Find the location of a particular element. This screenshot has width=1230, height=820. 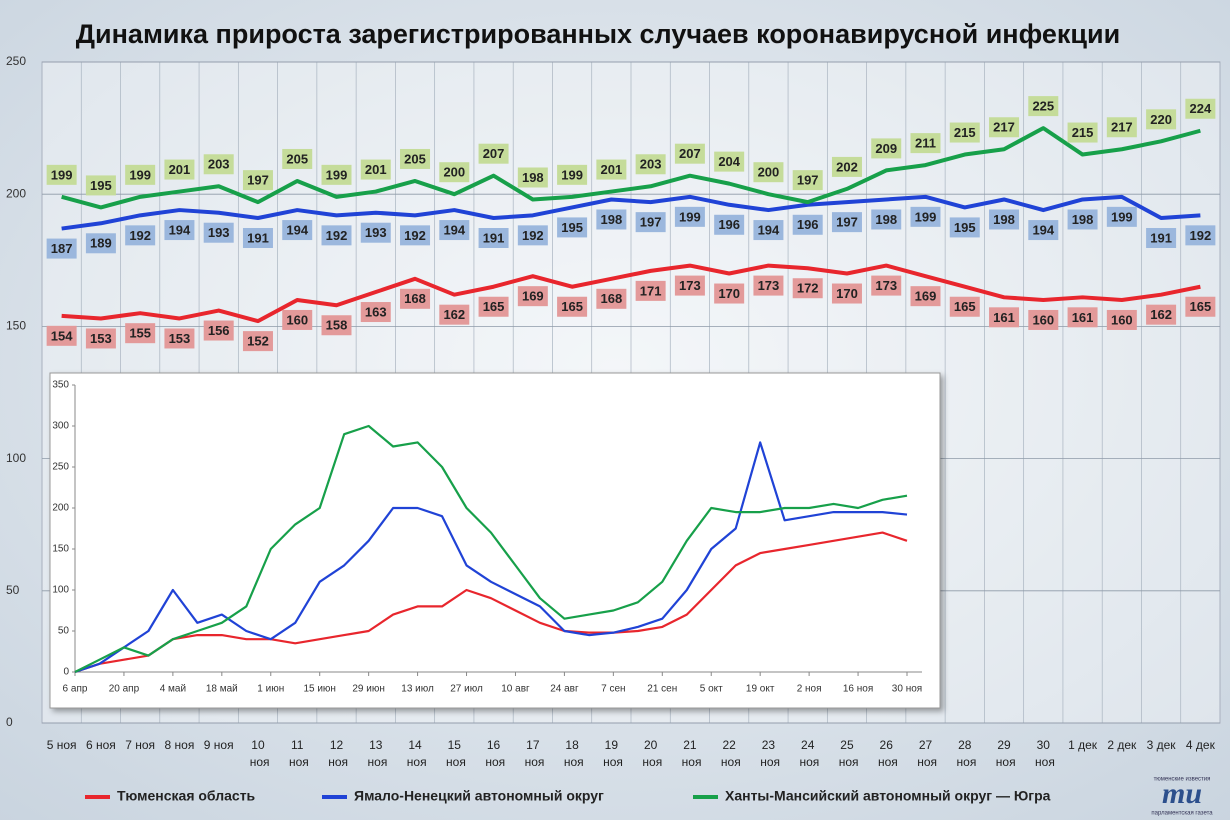

x-tick-label: 30 ноя is located at coordinates (1043, 753).